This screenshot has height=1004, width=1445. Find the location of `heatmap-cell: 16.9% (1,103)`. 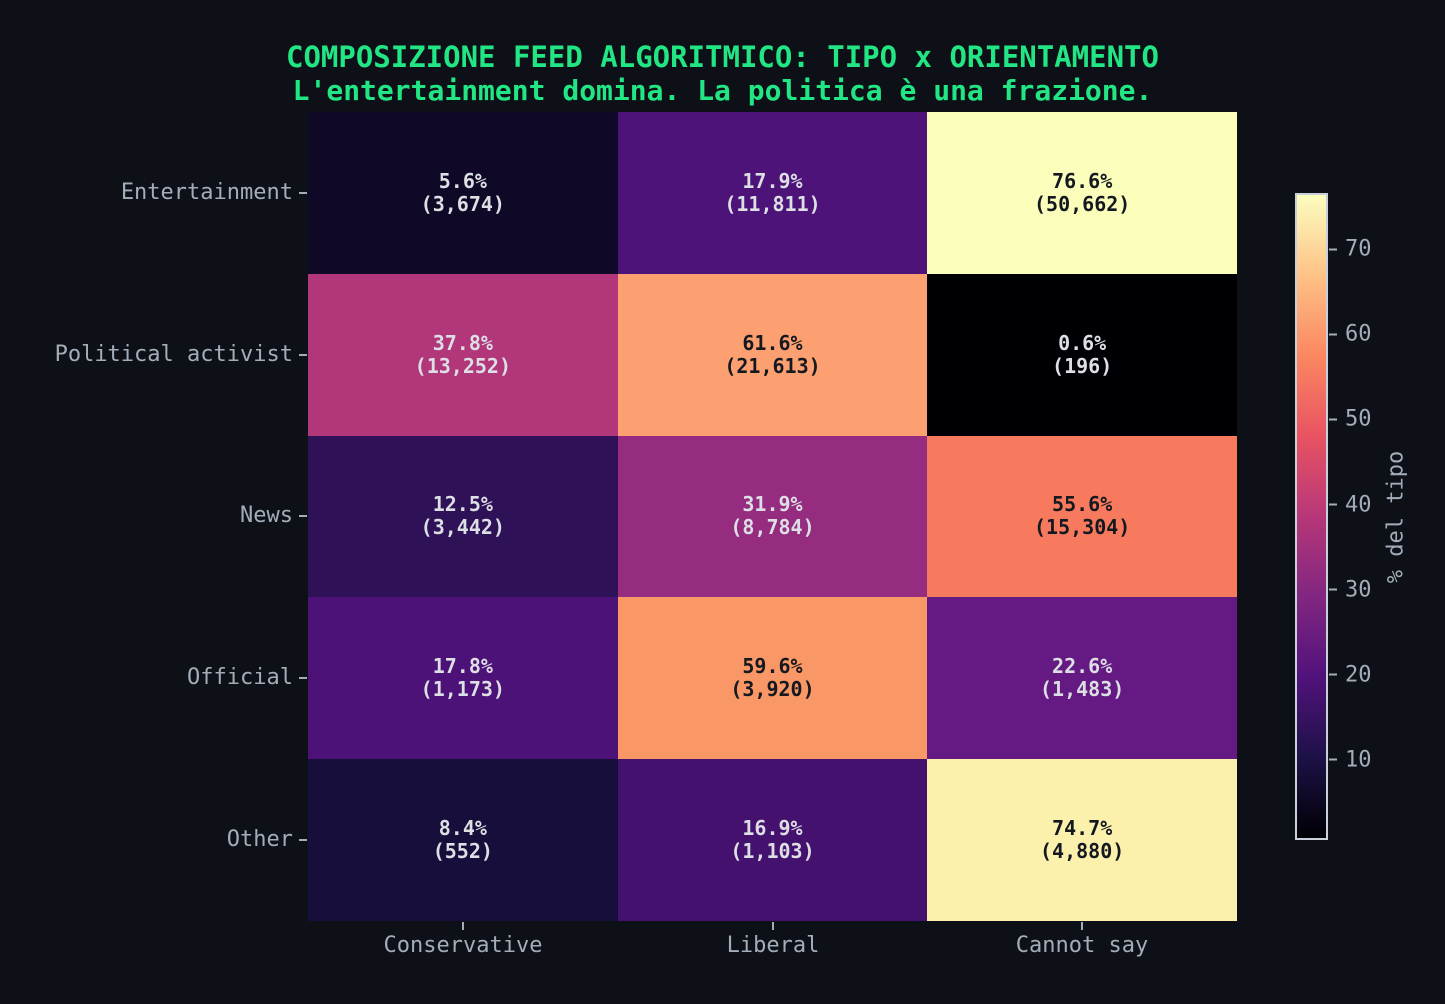

heatmap-cell: 16.9% (1,103) is located at coordinates (772, 840).